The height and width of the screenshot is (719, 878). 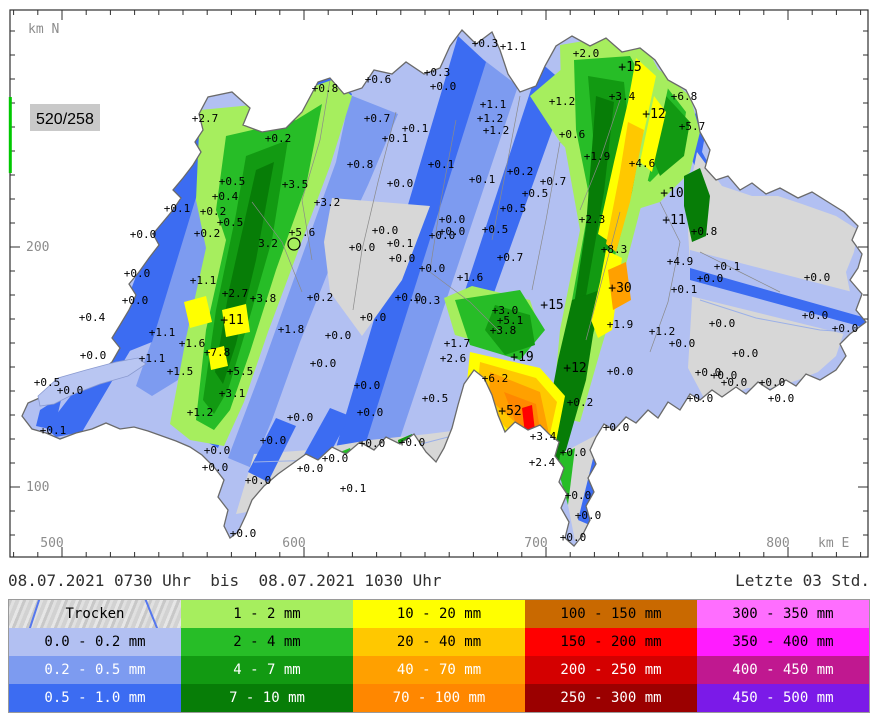 What do you see at coordinates (611, 670) in the screenshot?
I see `legend-cell-3-2: 200 - 250 mm` at bounding box center [611, 670].